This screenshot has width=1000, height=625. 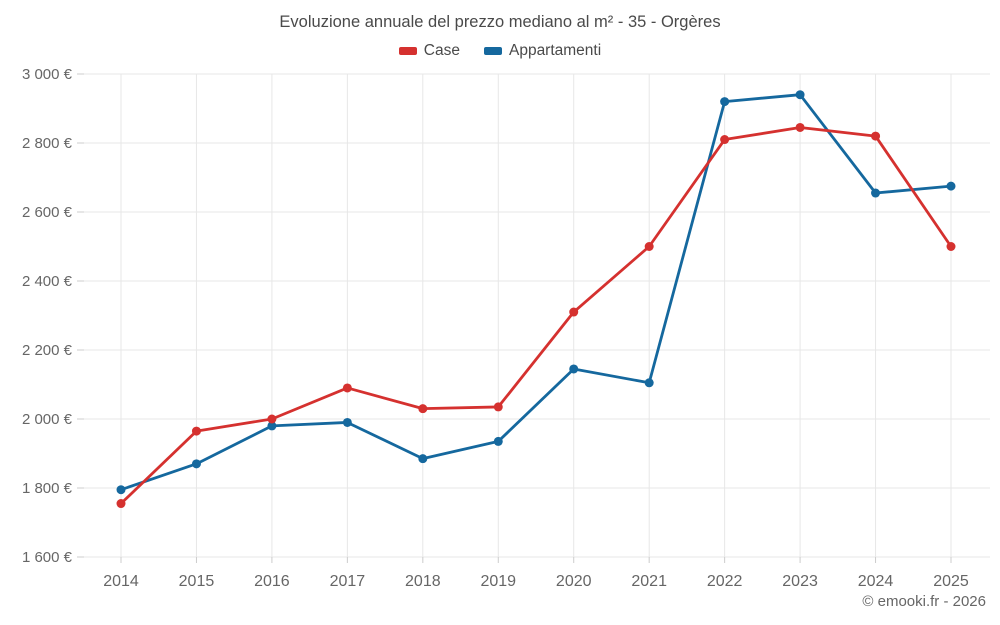 What do you see at coordinates (649, 581) in the screenshot?
I see `x-axis-tick-label: 2021` at bounding box center [649, 581].